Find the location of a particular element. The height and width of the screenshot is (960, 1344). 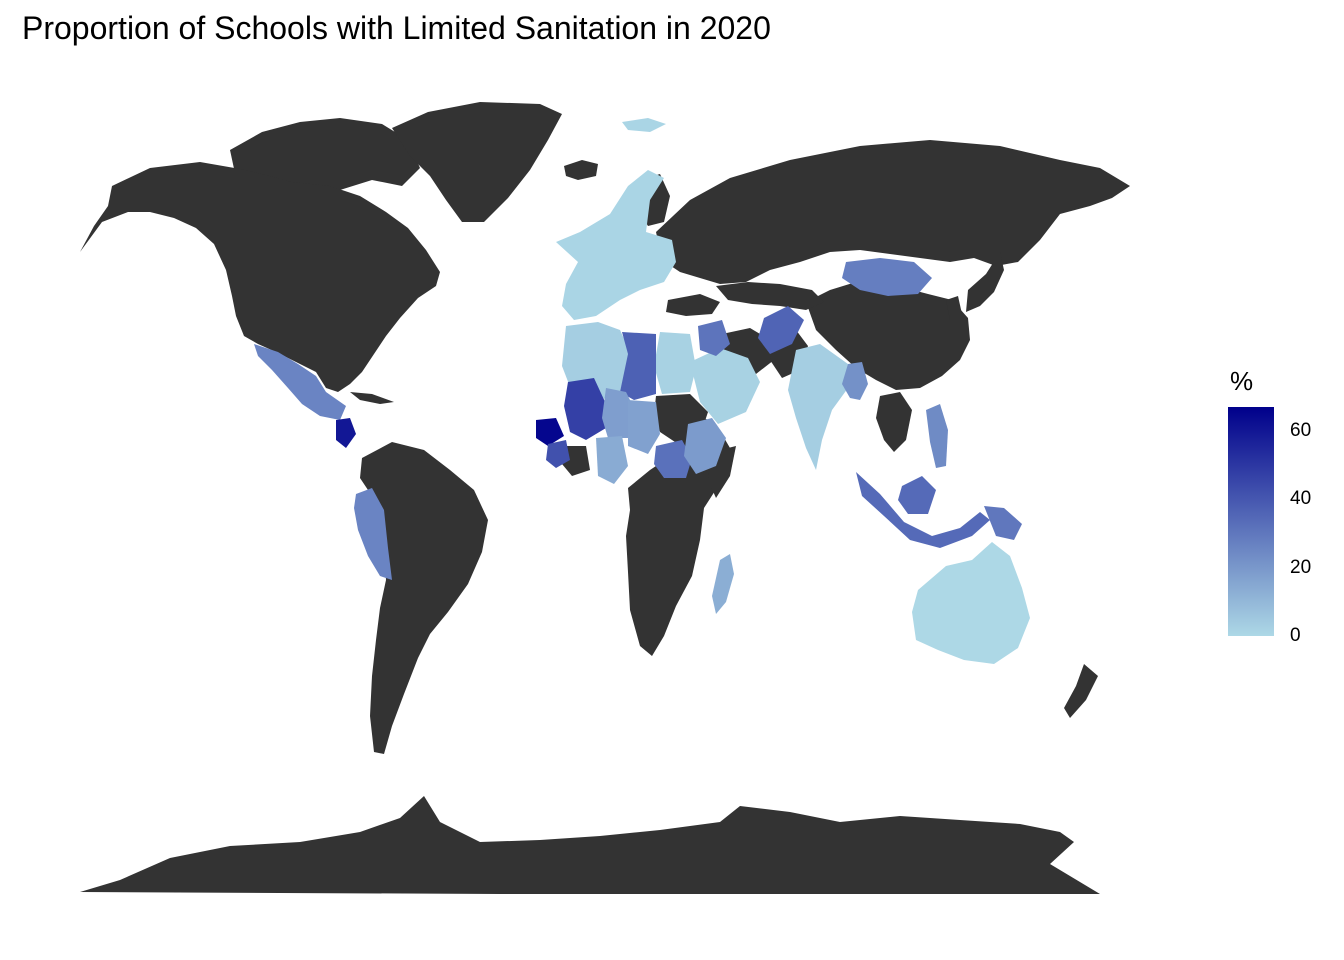

region-mexico is located at coordinates (300, 382).